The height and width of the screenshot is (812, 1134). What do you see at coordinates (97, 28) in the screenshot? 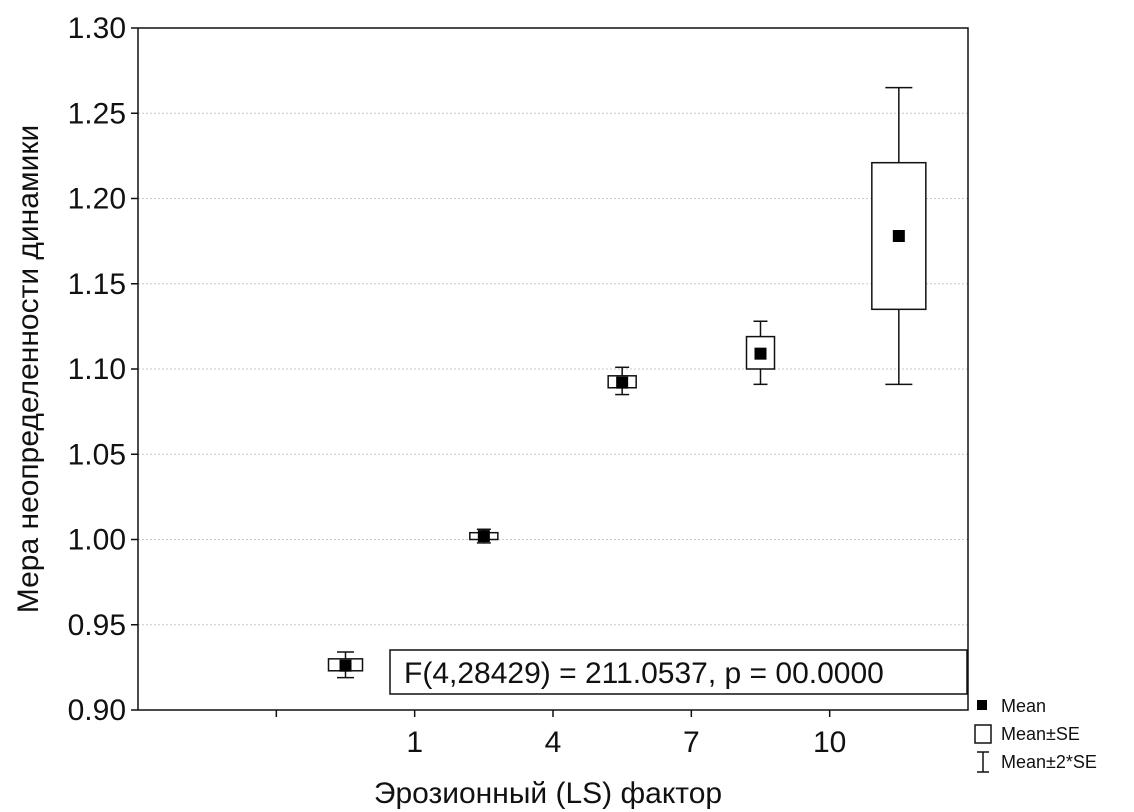
I see `y-tick-label: 1.30` at bounding box center [97, 28].